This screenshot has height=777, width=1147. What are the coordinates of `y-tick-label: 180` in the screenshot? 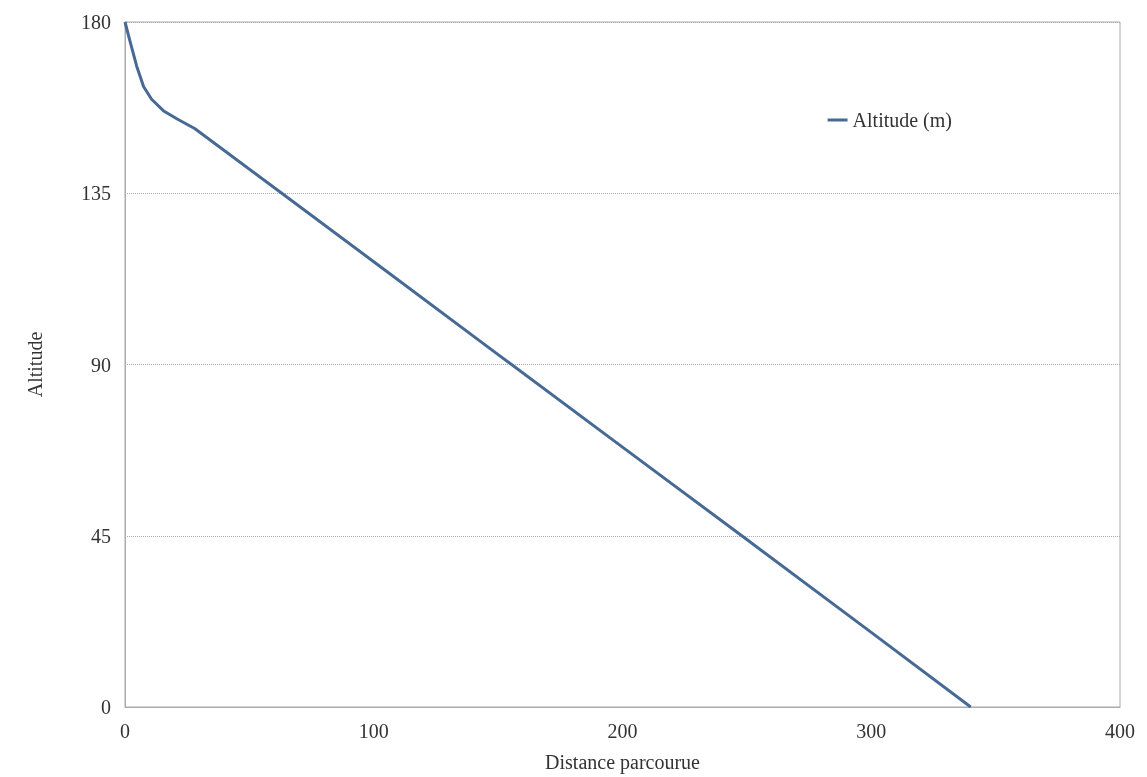 It's located at (96, 22).